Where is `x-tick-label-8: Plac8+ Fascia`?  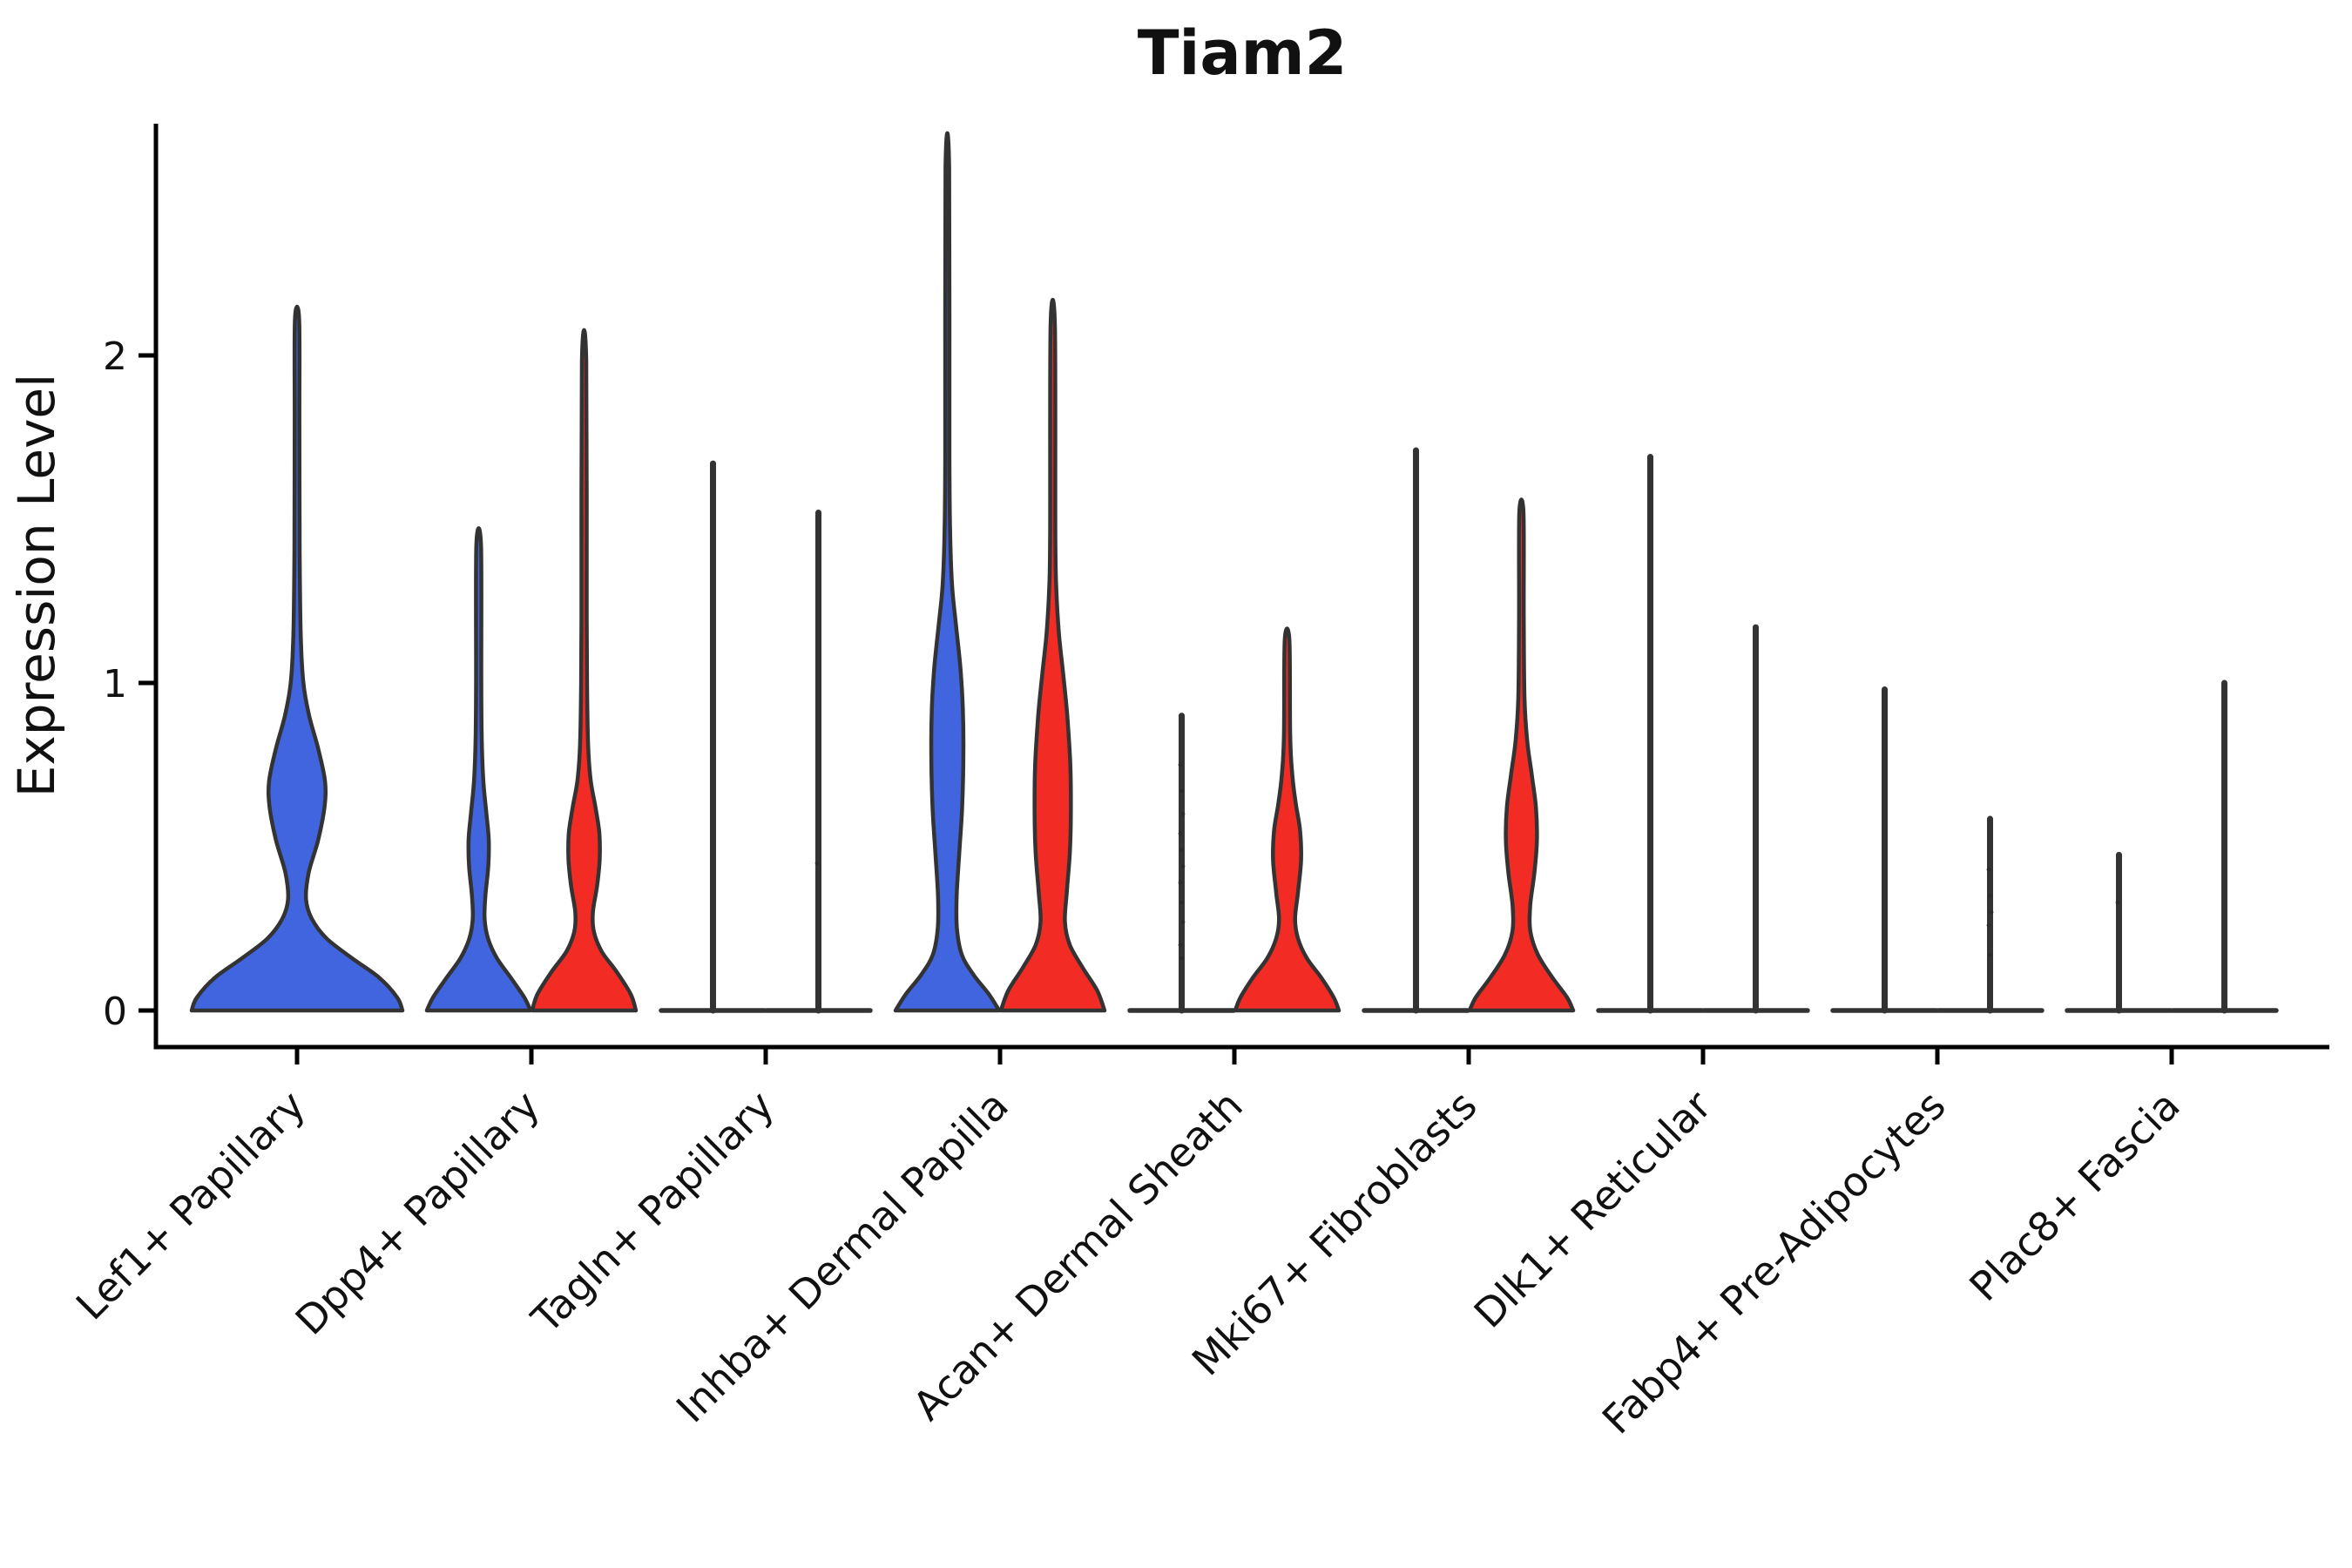 x-tick-label-8: Plac8+ Fascia is located at coordinates (2074, 1196).